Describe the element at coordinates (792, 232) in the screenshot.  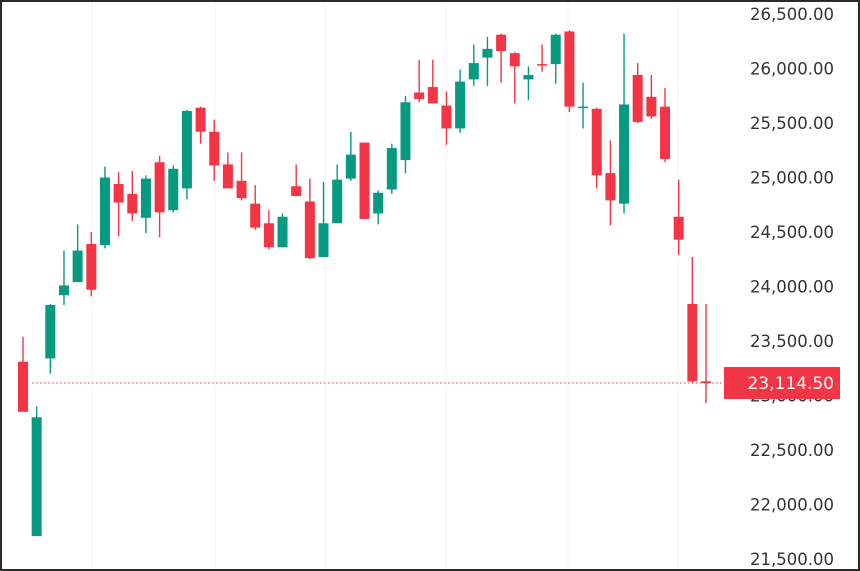
I see `price-axis-label: 24,500.00` at that location.